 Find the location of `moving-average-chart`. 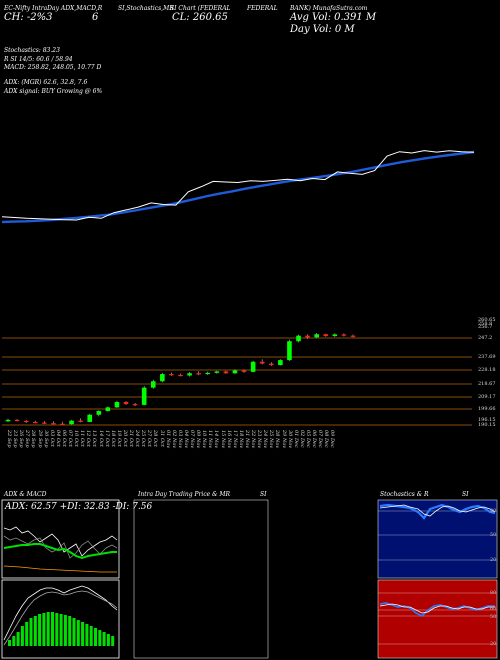

moving-average-chart is located at coordinates (238, 187).